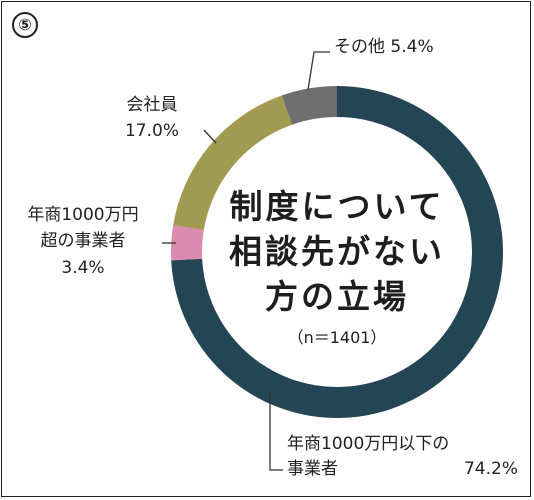 Image resolution: width=534 pixels, height=500 pixels. I want to click on slice-value-1: 3.4%, so click(82, 268).